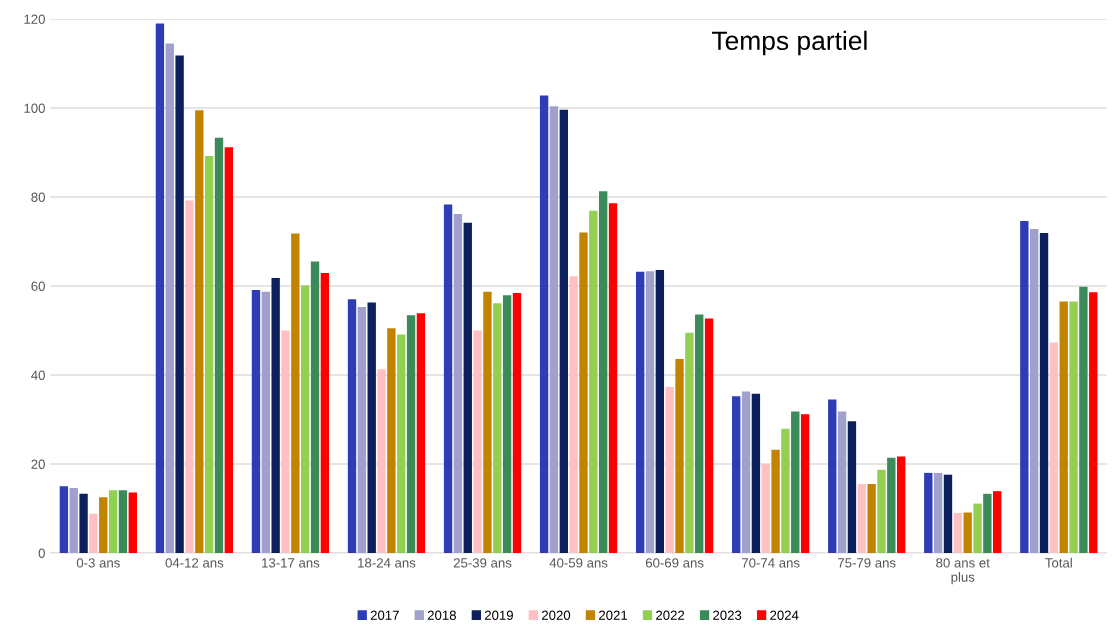 This screenshot has width=1118, height=632. Describe the element at coordinates (867, 563) in the screenshot. I see `x-tick-label: 75-79 ans` at that location.